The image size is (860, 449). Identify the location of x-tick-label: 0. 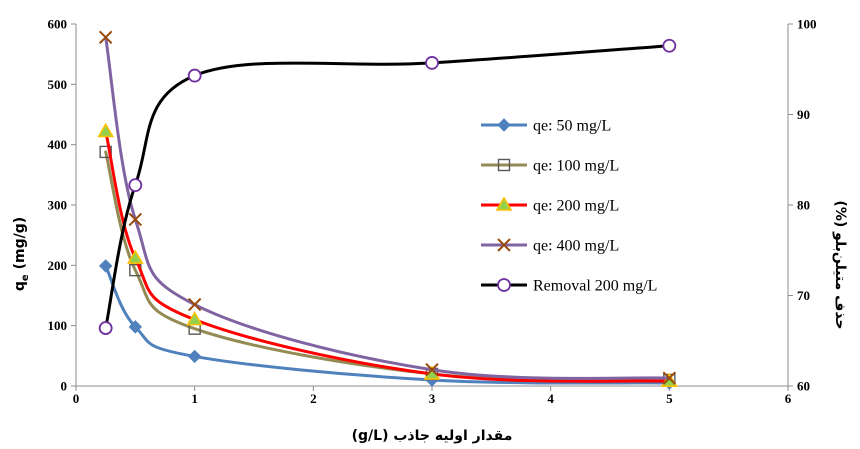
(76, 398).